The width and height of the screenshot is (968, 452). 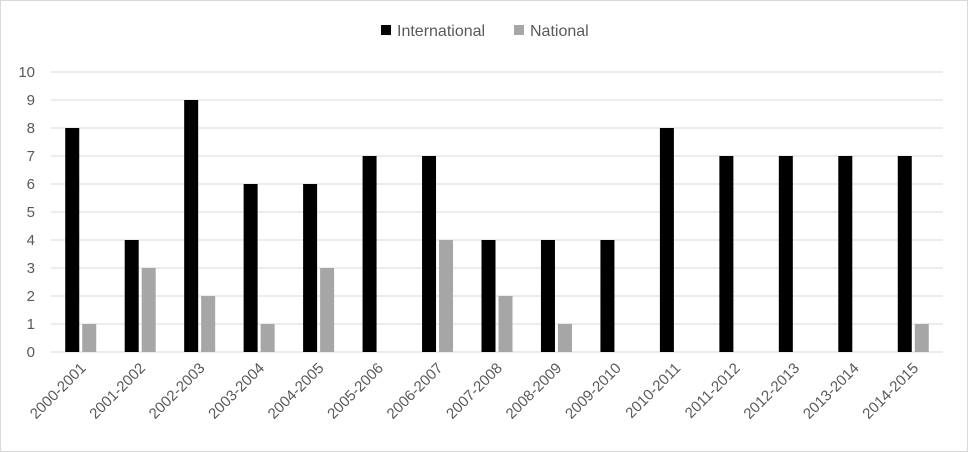 What do you see at coordinates (131, 296) in the screenshot?
I see `bar-international-2001-2002` at bounding box center [131, 296].